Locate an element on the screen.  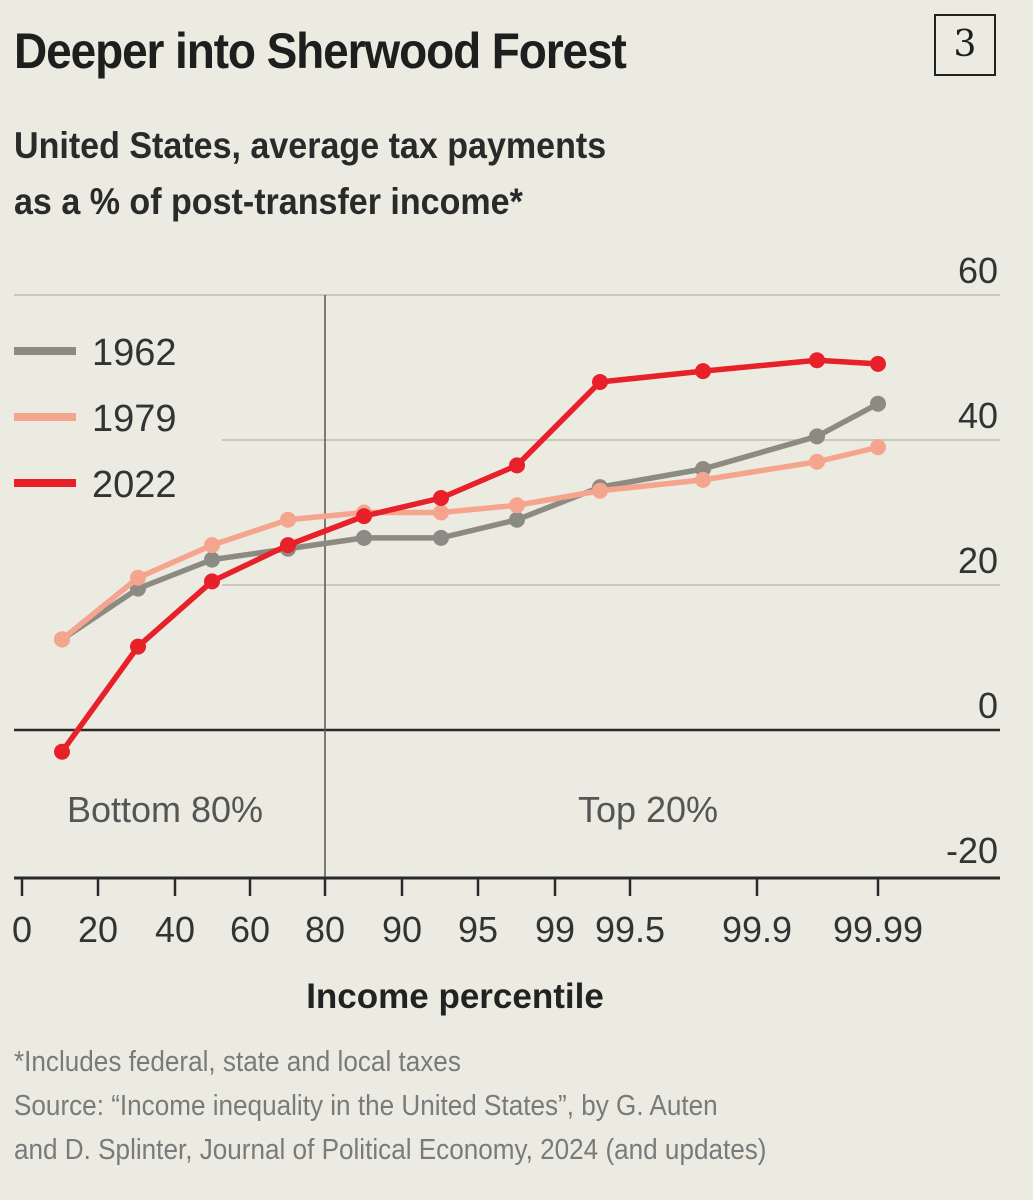
x-tick-label-0: 0 is located at coordinates (22, 929).